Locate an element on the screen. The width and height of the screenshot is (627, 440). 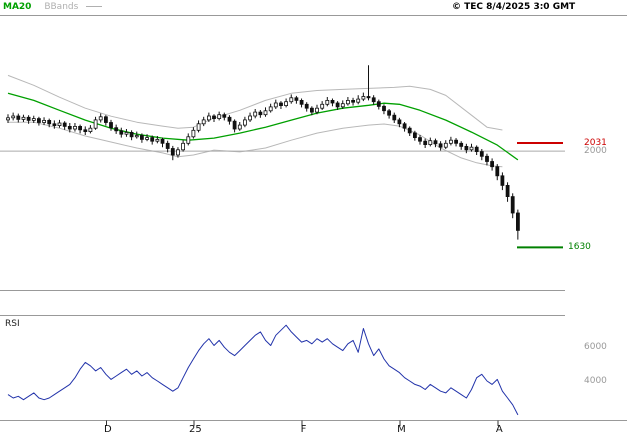
bollinger-upper-line is located at coordinates (255, 102).